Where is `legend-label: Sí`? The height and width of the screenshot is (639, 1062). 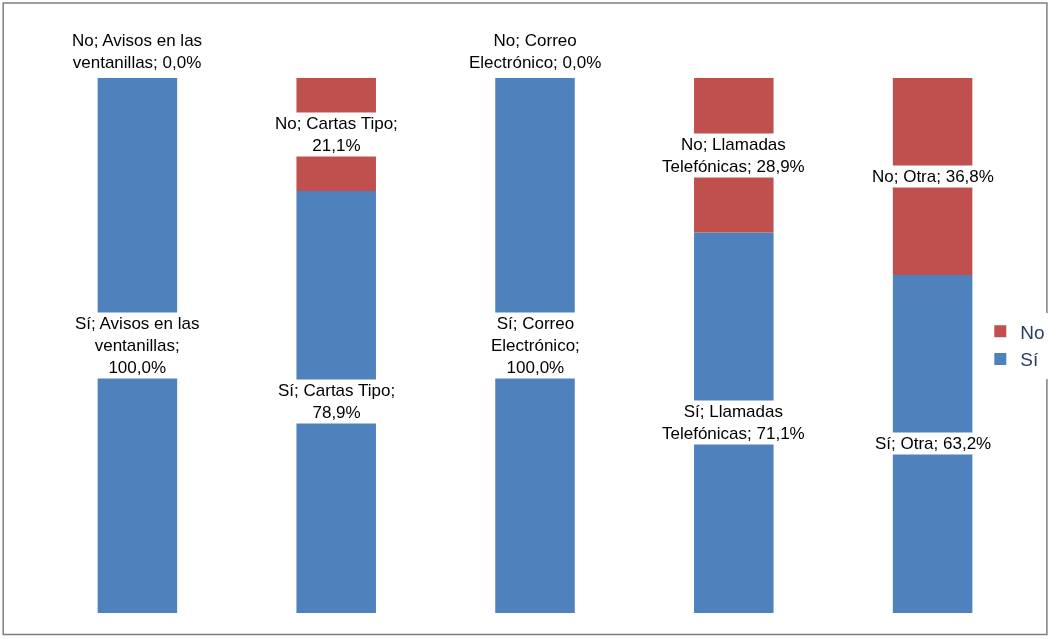
legend-label: Sí is located at coordinates (1029, 360).